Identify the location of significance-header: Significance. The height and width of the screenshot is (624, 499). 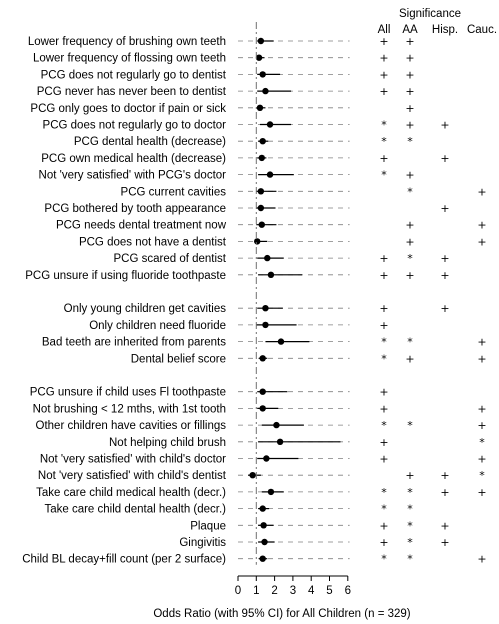
(430, 14).